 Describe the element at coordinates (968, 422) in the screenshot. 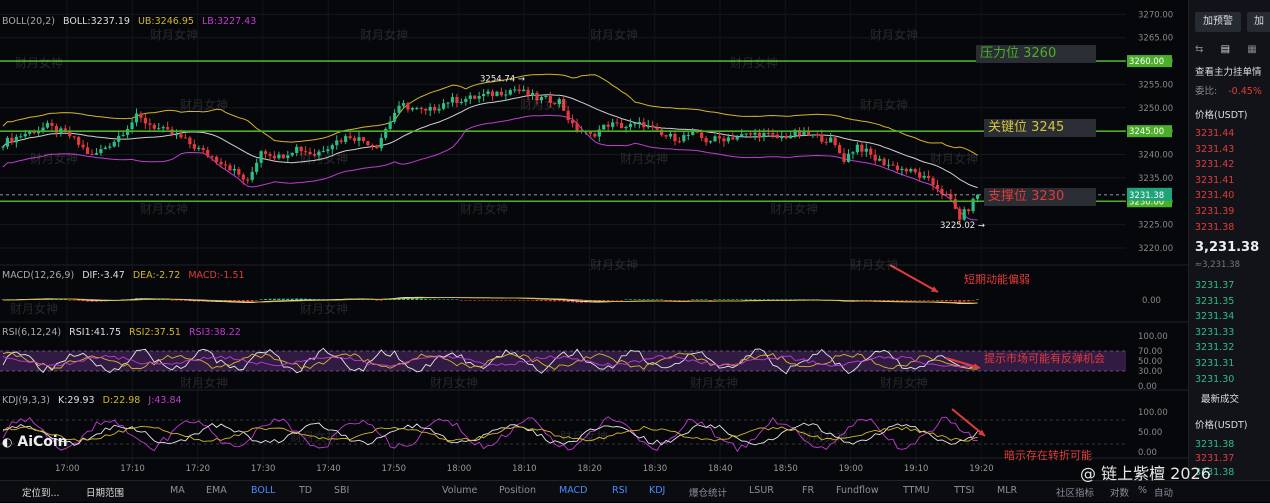

I see `kdj-annotation-arrow` at that location.